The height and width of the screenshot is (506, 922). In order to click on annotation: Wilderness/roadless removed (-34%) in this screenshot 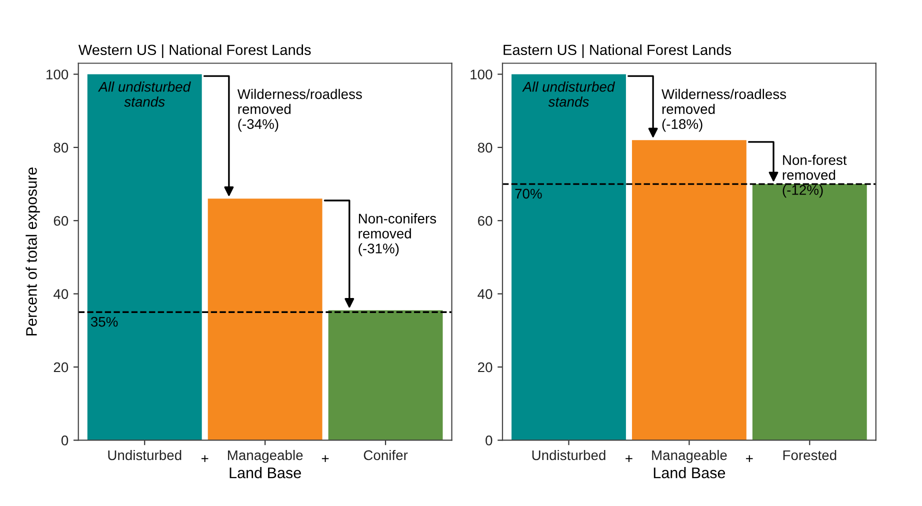, I will do `click(299, 110)`.